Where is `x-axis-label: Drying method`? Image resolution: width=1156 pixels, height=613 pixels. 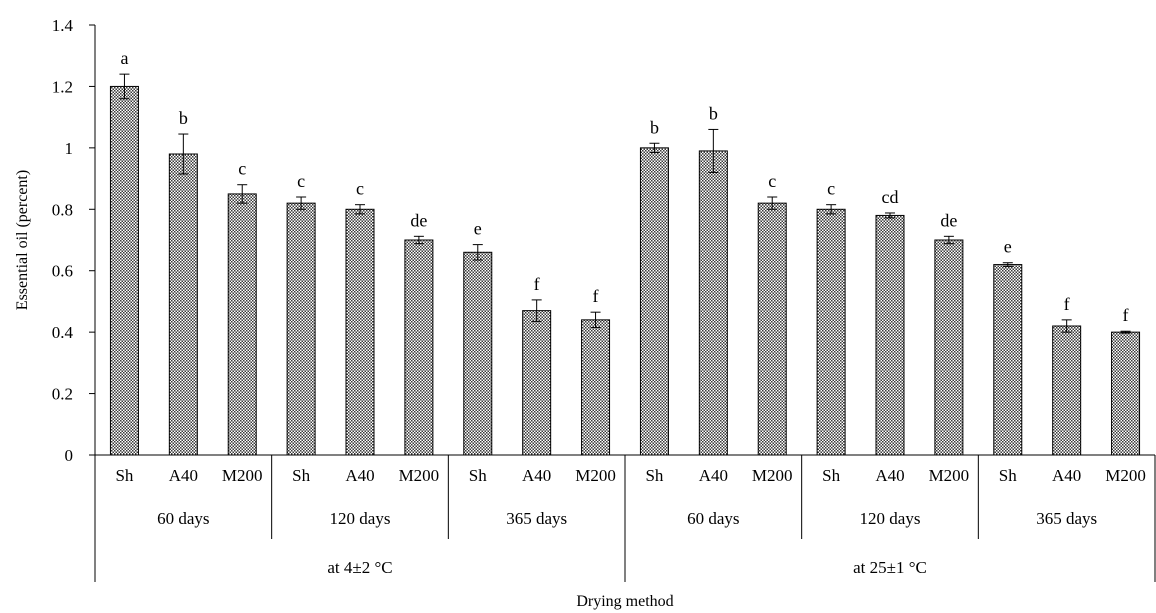 x-axis-label: Drying method is located at coordinates (624, 601).